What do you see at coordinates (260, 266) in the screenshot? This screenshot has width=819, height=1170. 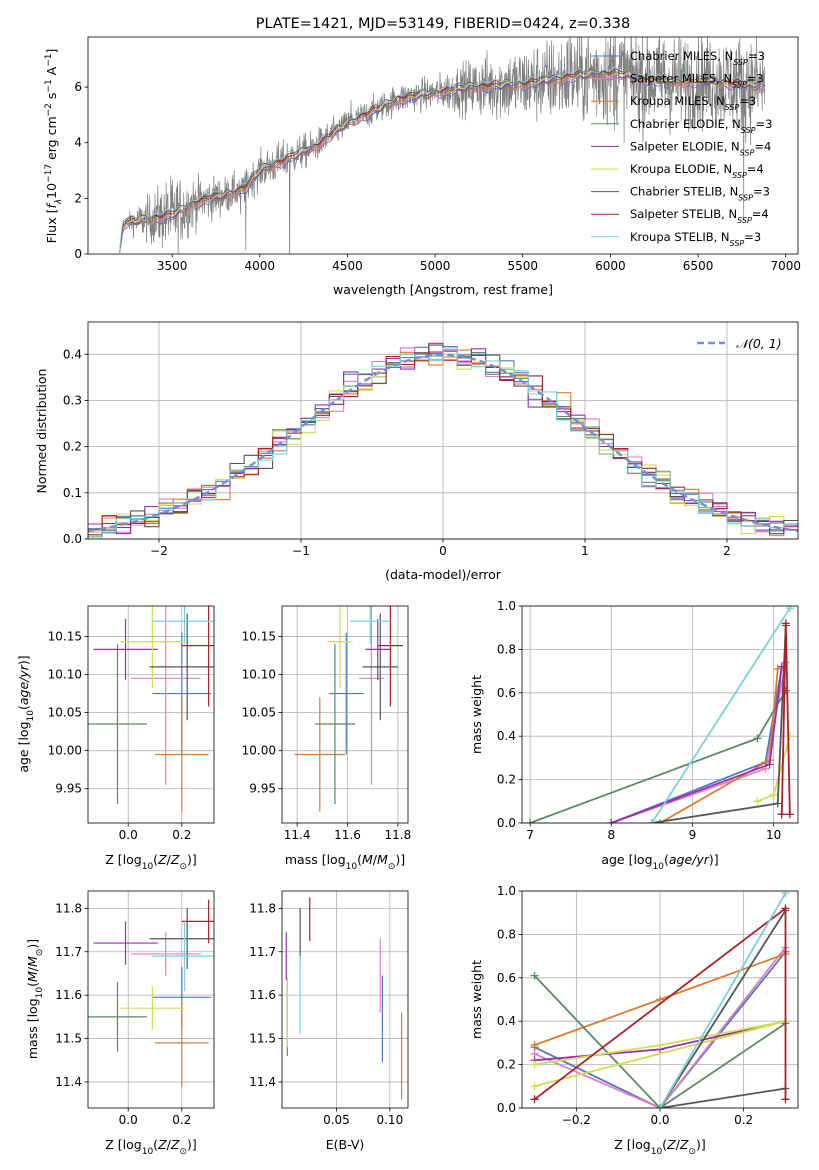 I see `x-tick-label: 4000` at bounding box center [260, 266].